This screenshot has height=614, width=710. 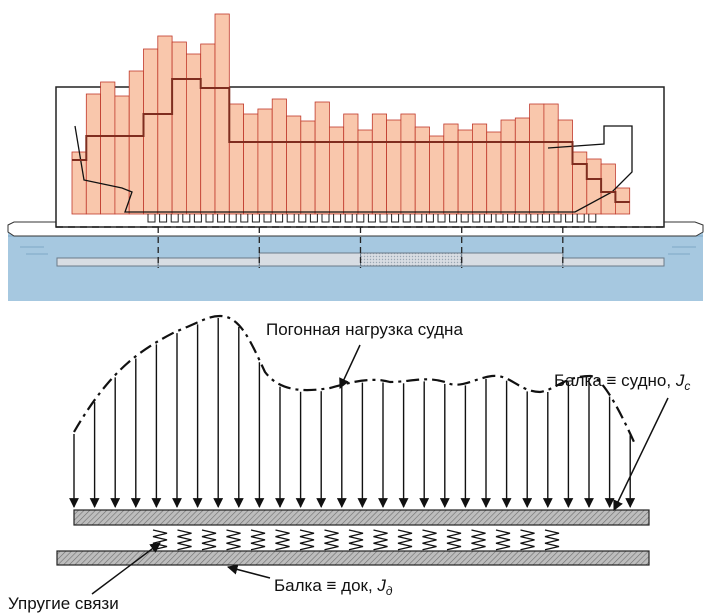 I want to click on keel-supports, so click(x=372, y=218).